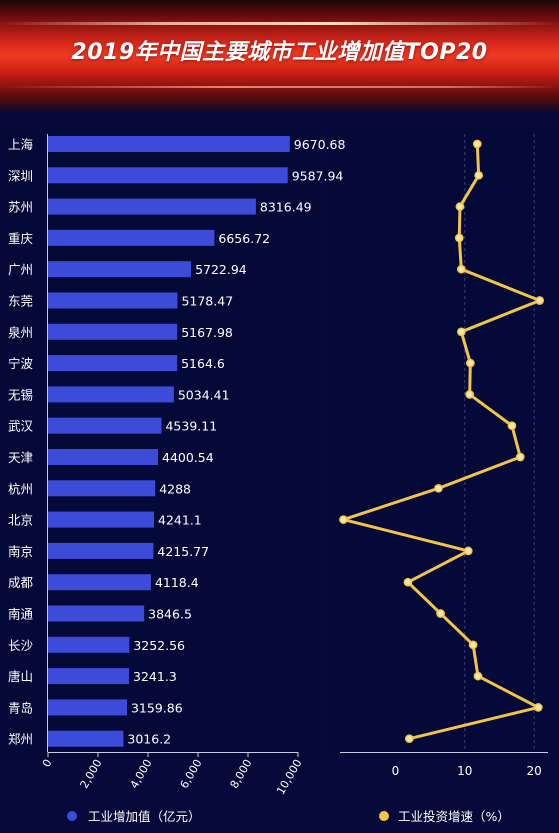 The image size is (559, 833). I want to click on bar-x-tick-label: 8,000, so click(241, 774).